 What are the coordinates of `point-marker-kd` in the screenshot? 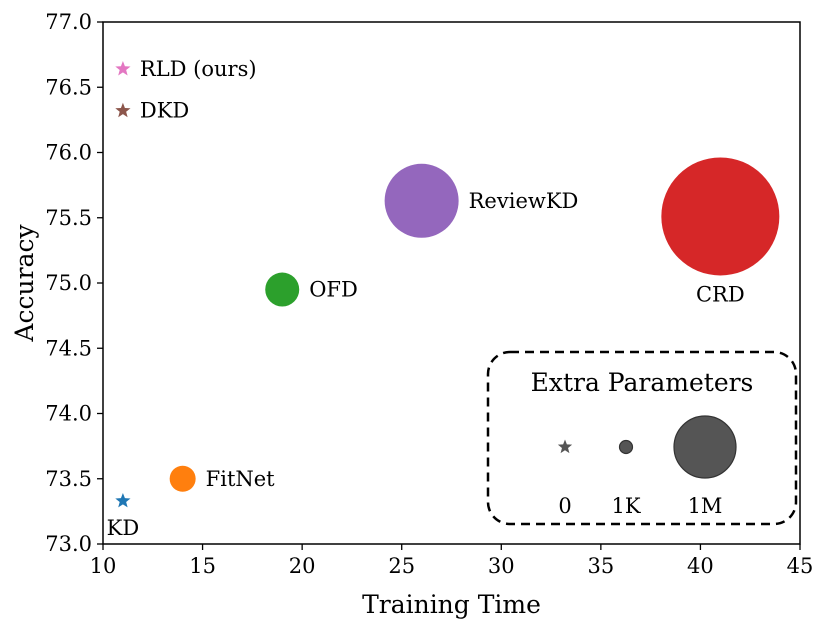 It's located at (123, 500).